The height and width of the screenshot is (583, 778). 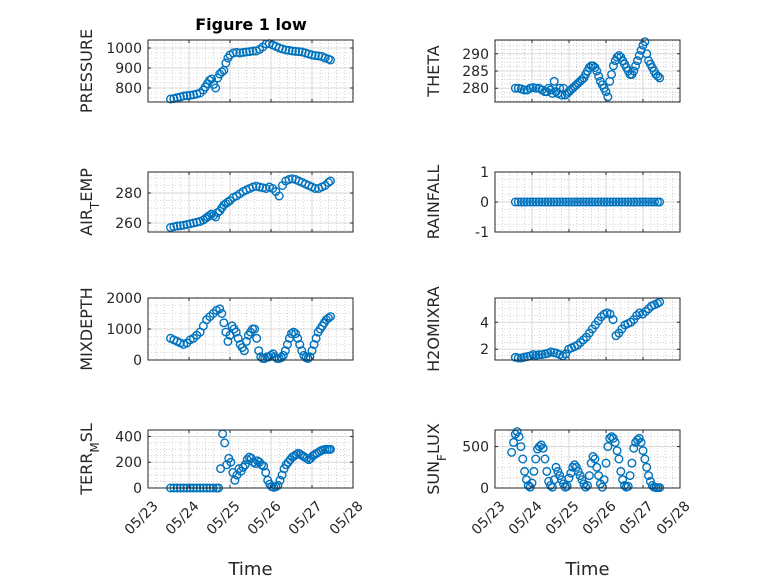 I want to click on y-tick-label: 2, so click(x=484, y=350).